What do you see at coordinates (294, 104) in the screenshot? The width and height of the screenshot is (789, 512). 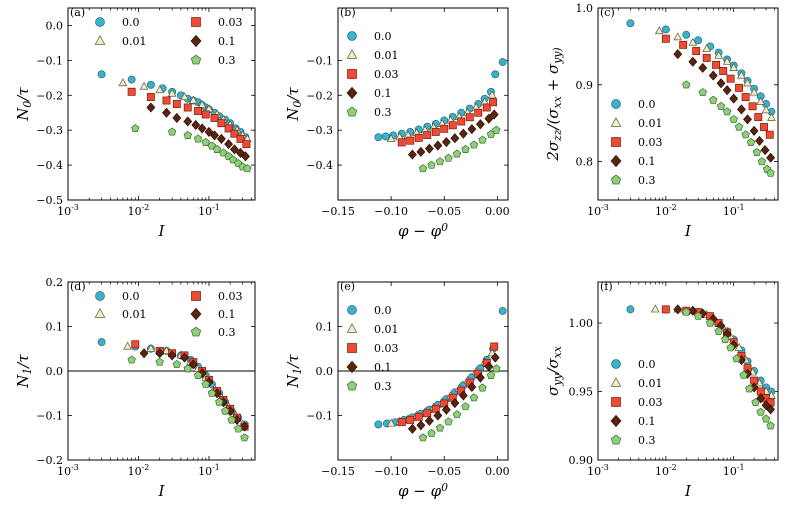 I see `y-axis-label: N0/τ` at bounding box center [294, 104].